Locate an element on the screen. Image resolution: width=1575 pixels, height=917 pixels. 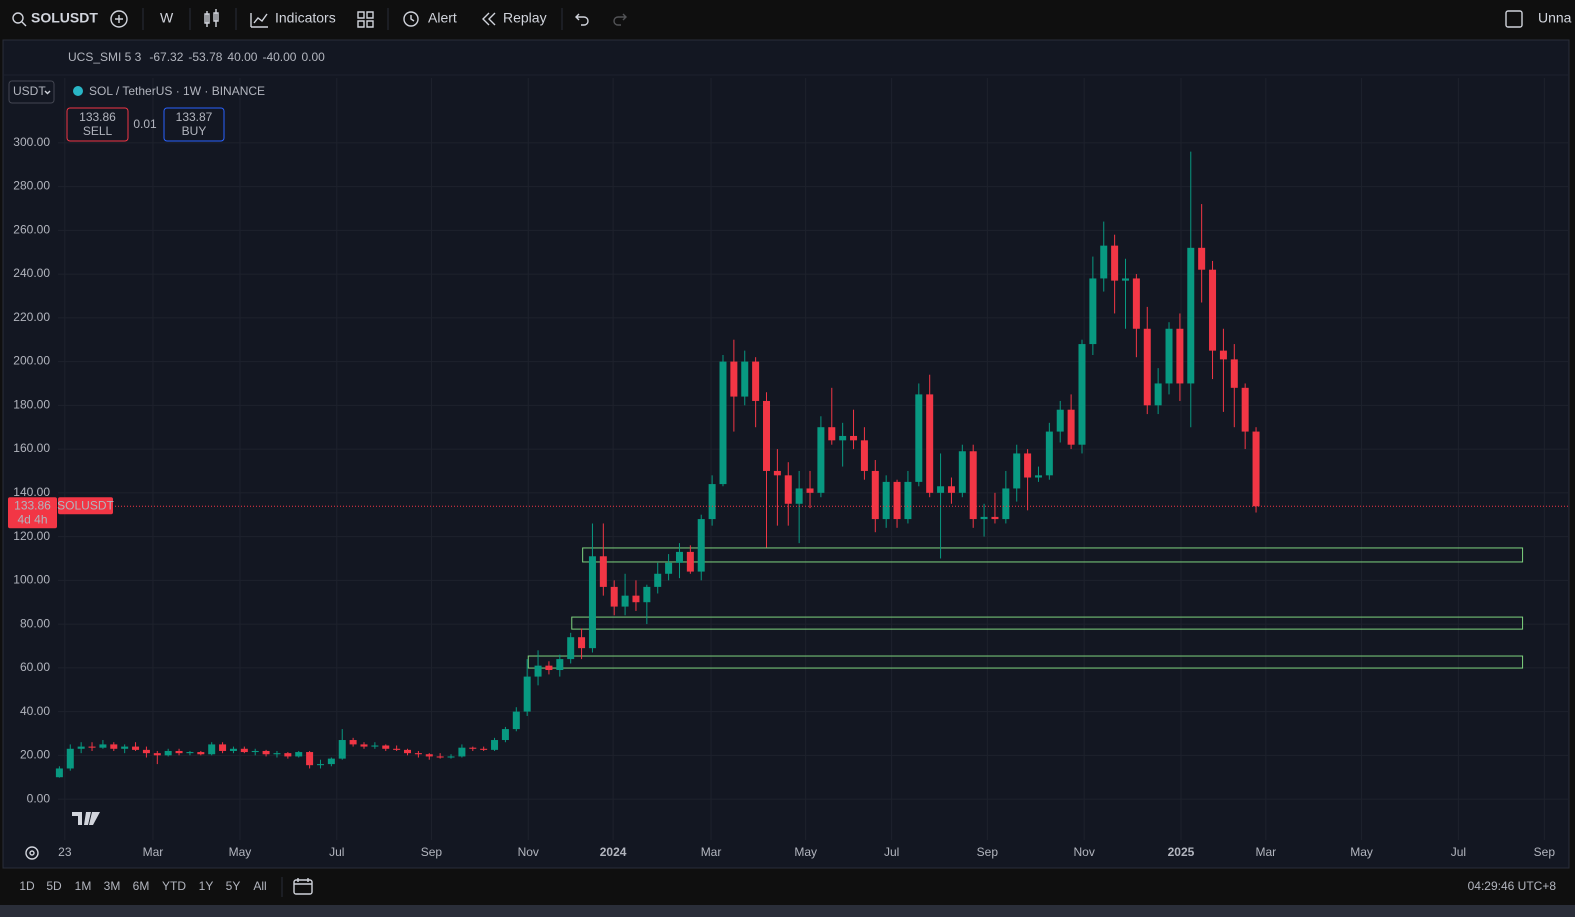
y-tick-label: 200.00 is located at coordinates (31, 361).